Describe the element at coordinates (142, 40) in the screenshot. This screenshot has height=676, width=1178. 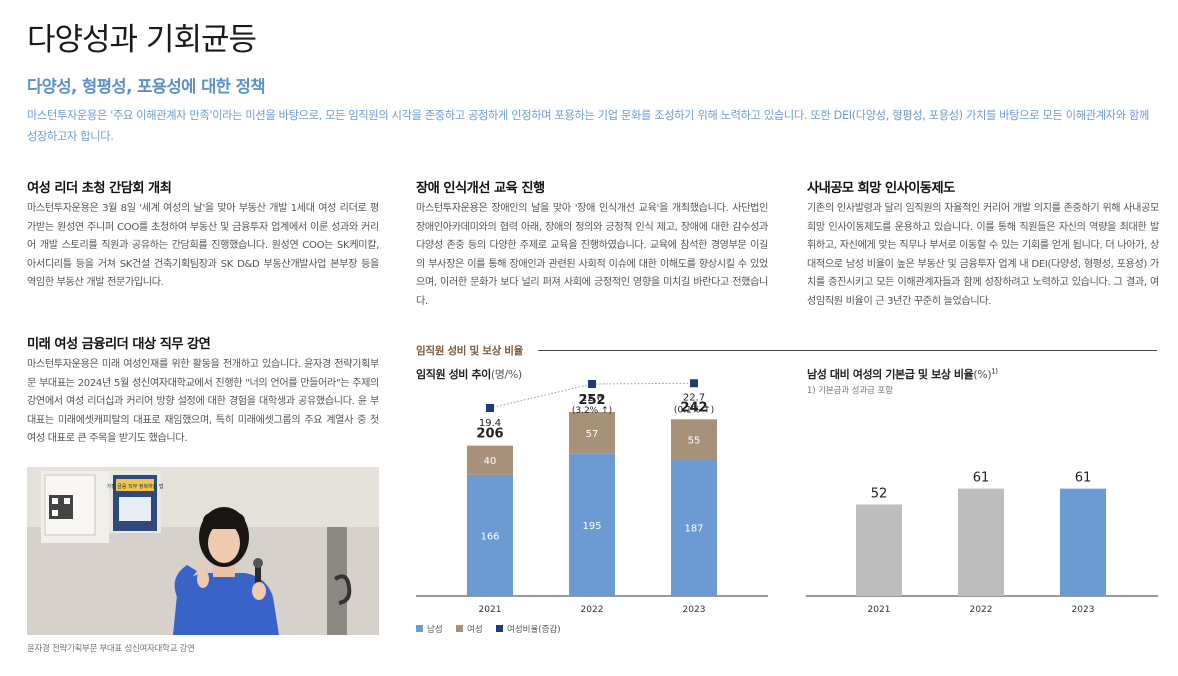
I see `page-title: 다양성과 기회균등` at that location.